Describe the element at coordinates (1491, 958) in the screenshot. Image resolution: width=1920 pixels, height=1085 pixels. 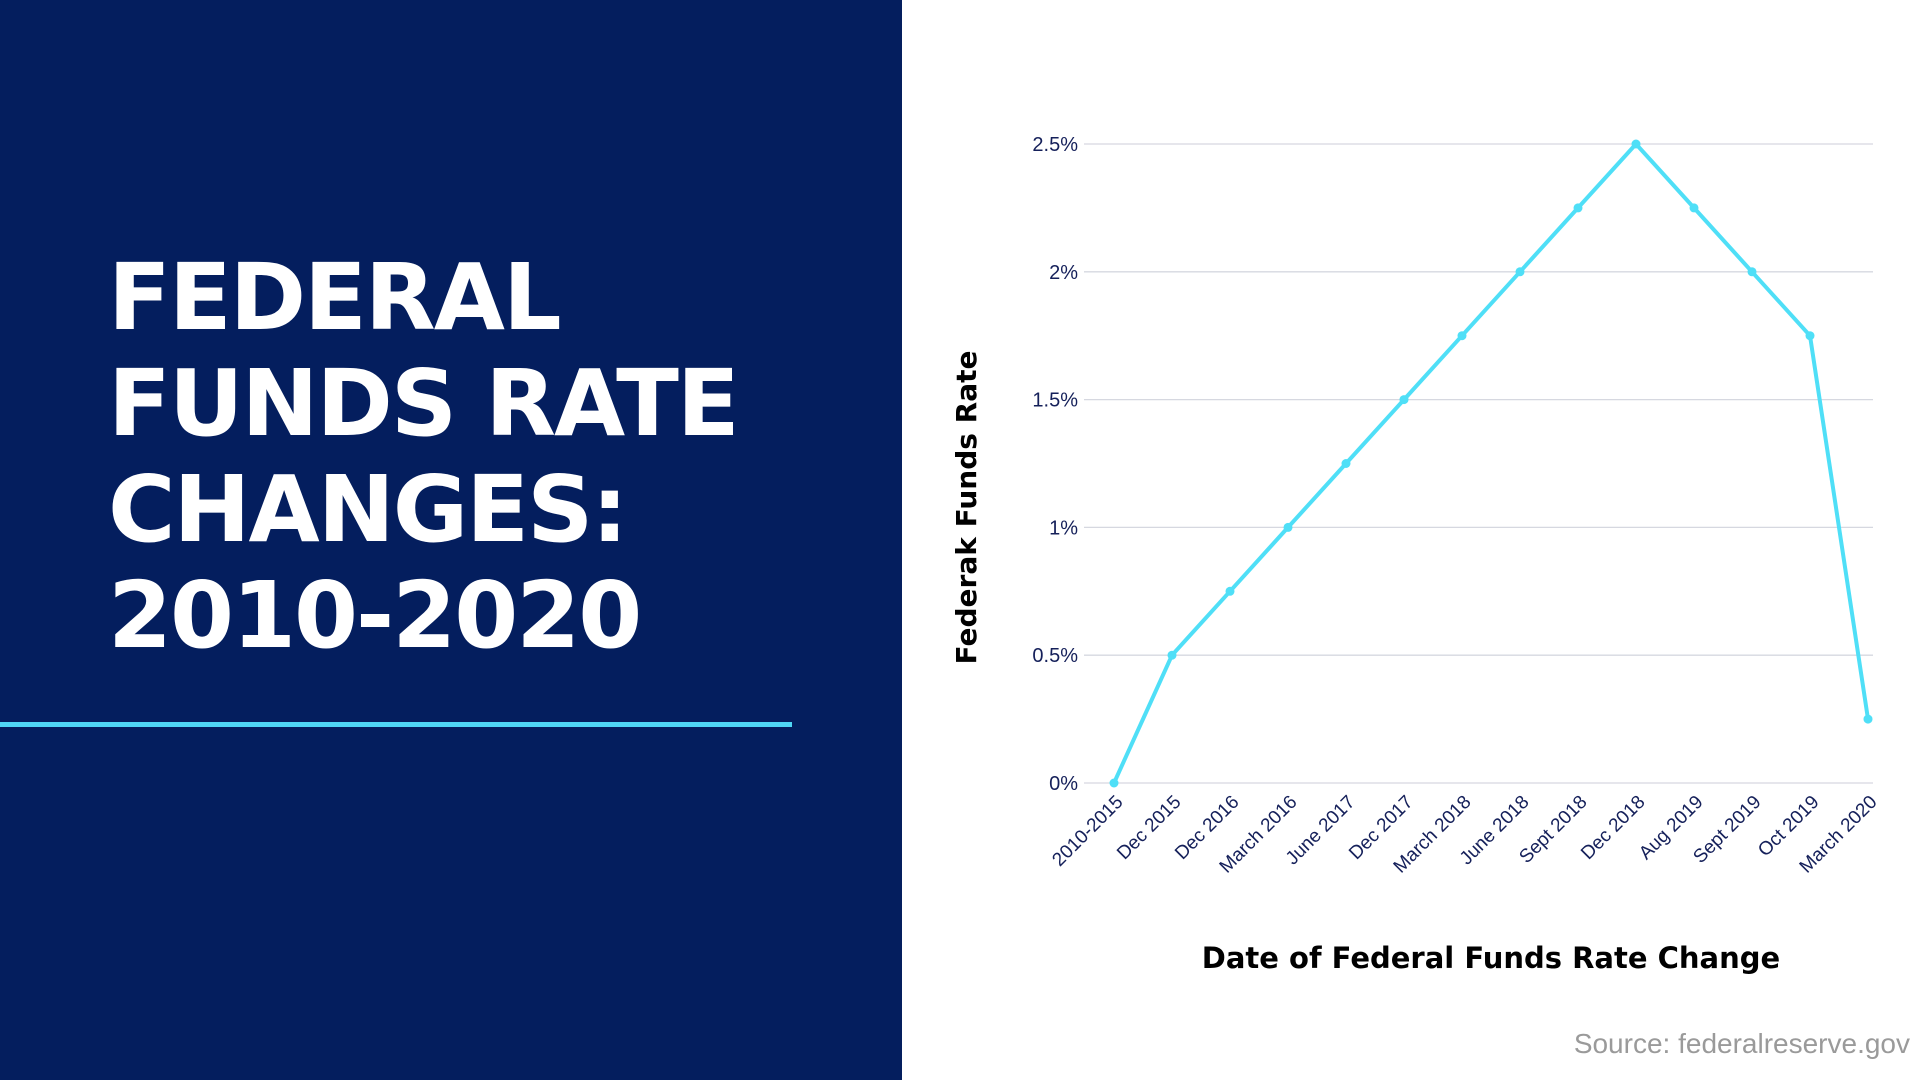
I see `x-axis-title: Date of Federal Funds Rate Change` at that location.